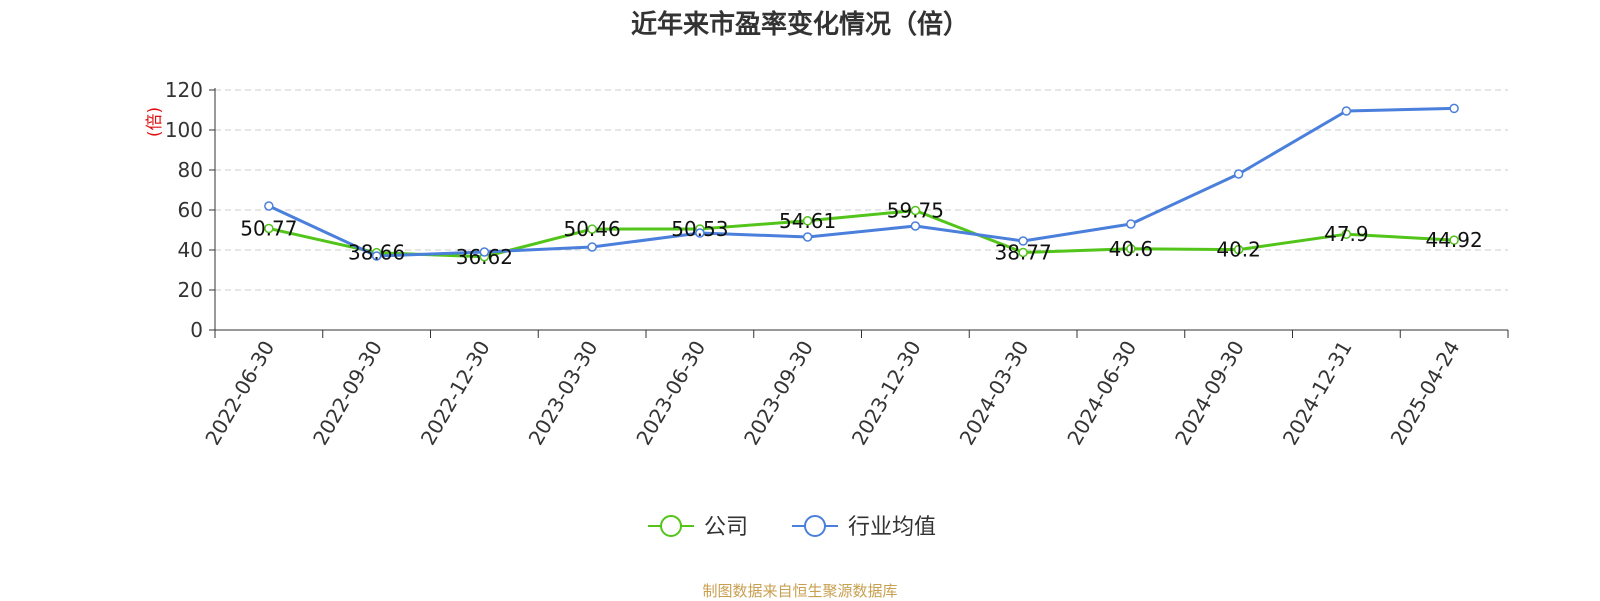 This screenshot has width=1600, height=601. I want to click on data-label: 40.2, so click(1238, 250).